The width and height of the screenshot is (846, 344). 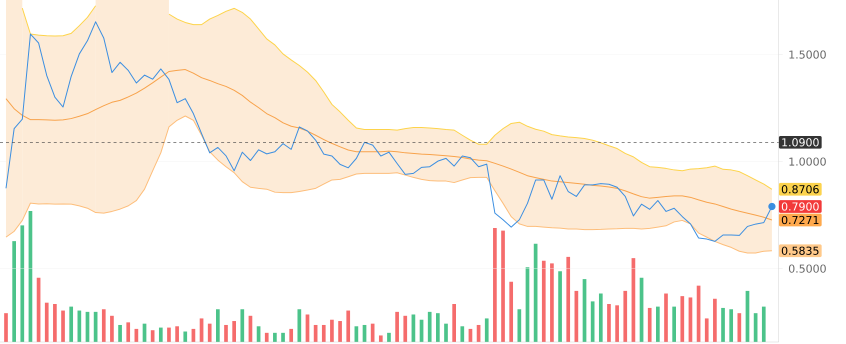 I want to click on data-label: 0.5835, so click(x=800, y=250).